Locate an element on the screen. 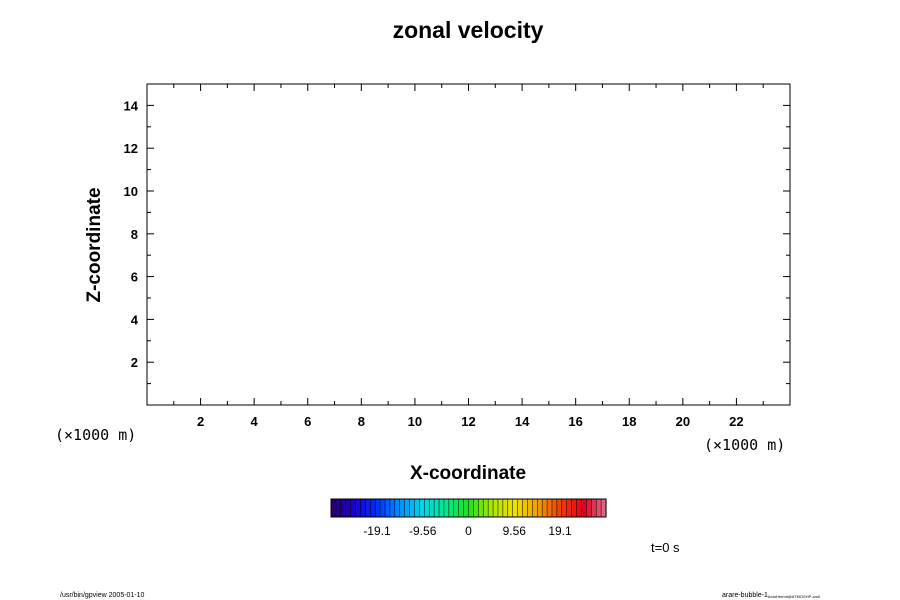 Image resolution: width=900 pixels, height=600 pixels. x-tick-label: 10 is located at coordinates (415, 421).